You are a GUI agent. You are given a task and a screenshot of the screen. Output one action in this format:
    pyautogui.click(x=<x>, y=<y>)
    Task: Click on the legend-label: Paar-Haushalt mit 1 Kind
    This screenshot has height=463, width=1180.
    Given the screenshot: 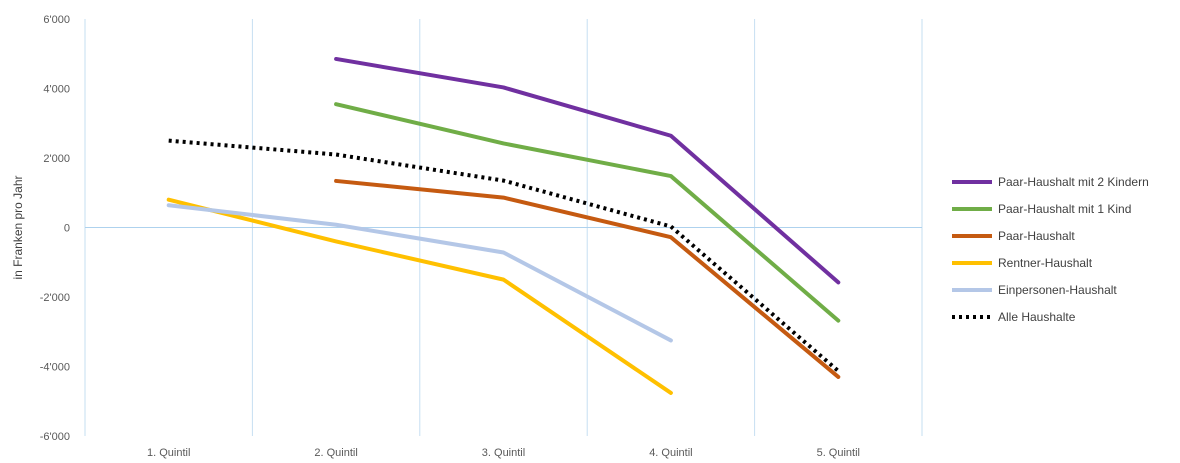 What is the action you would take?
    pyautogui.click(x=1064, y=209)
    